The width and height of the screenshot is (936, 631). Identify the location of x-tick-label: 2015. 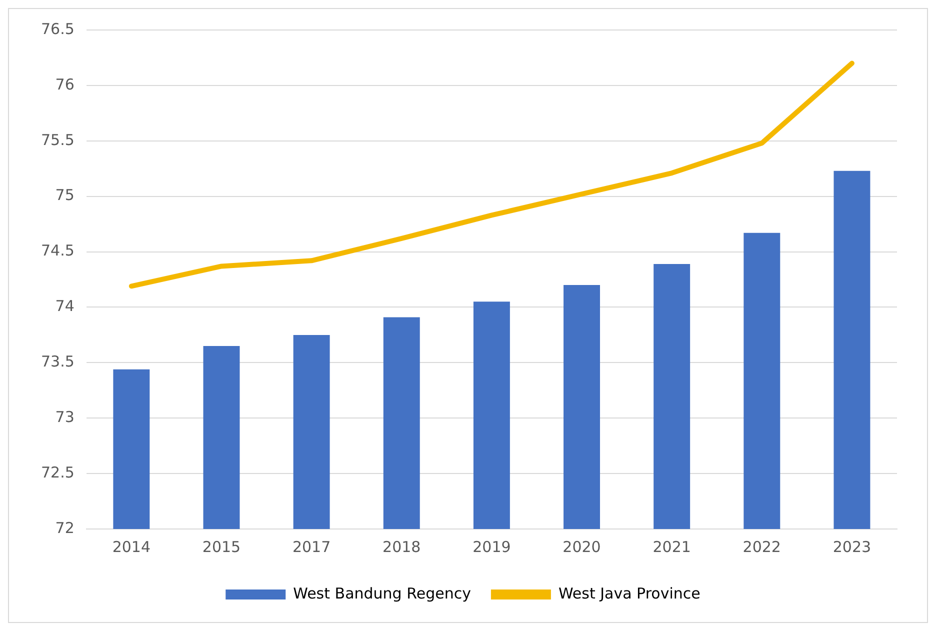
(221, 547).